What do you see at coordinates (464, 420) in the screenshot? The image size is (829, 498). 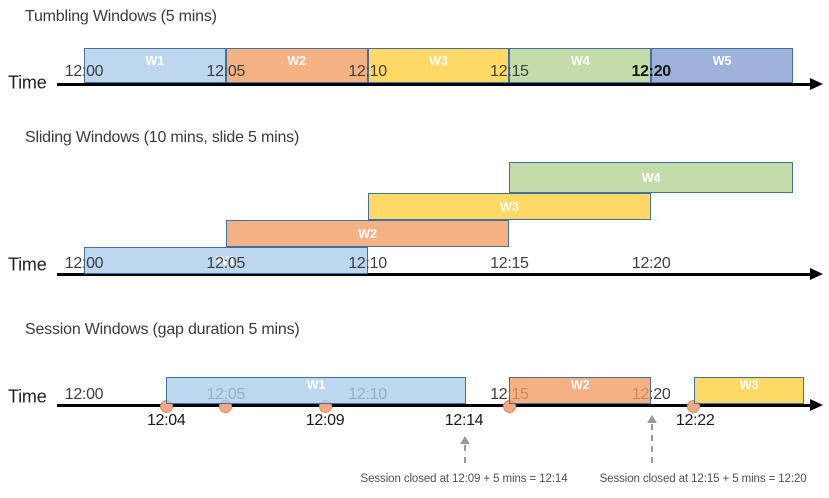 I see `event-time-label: 12:14` at bounding box center [464, 420].